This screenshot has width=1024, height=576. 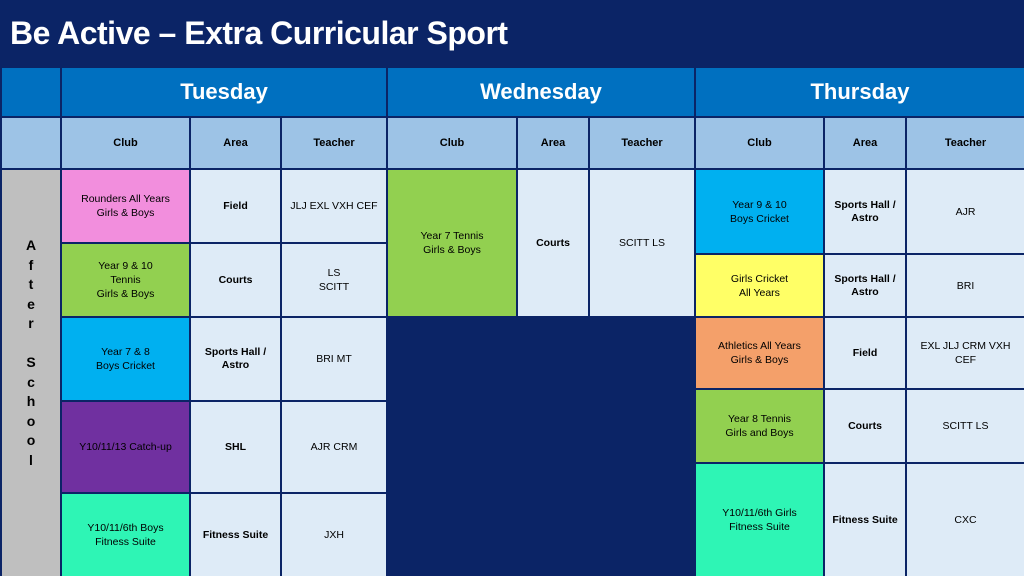 I want to click on tuesday-teacher-cell: JLJ EXL VXH CEF, so click(x=334, y=206).